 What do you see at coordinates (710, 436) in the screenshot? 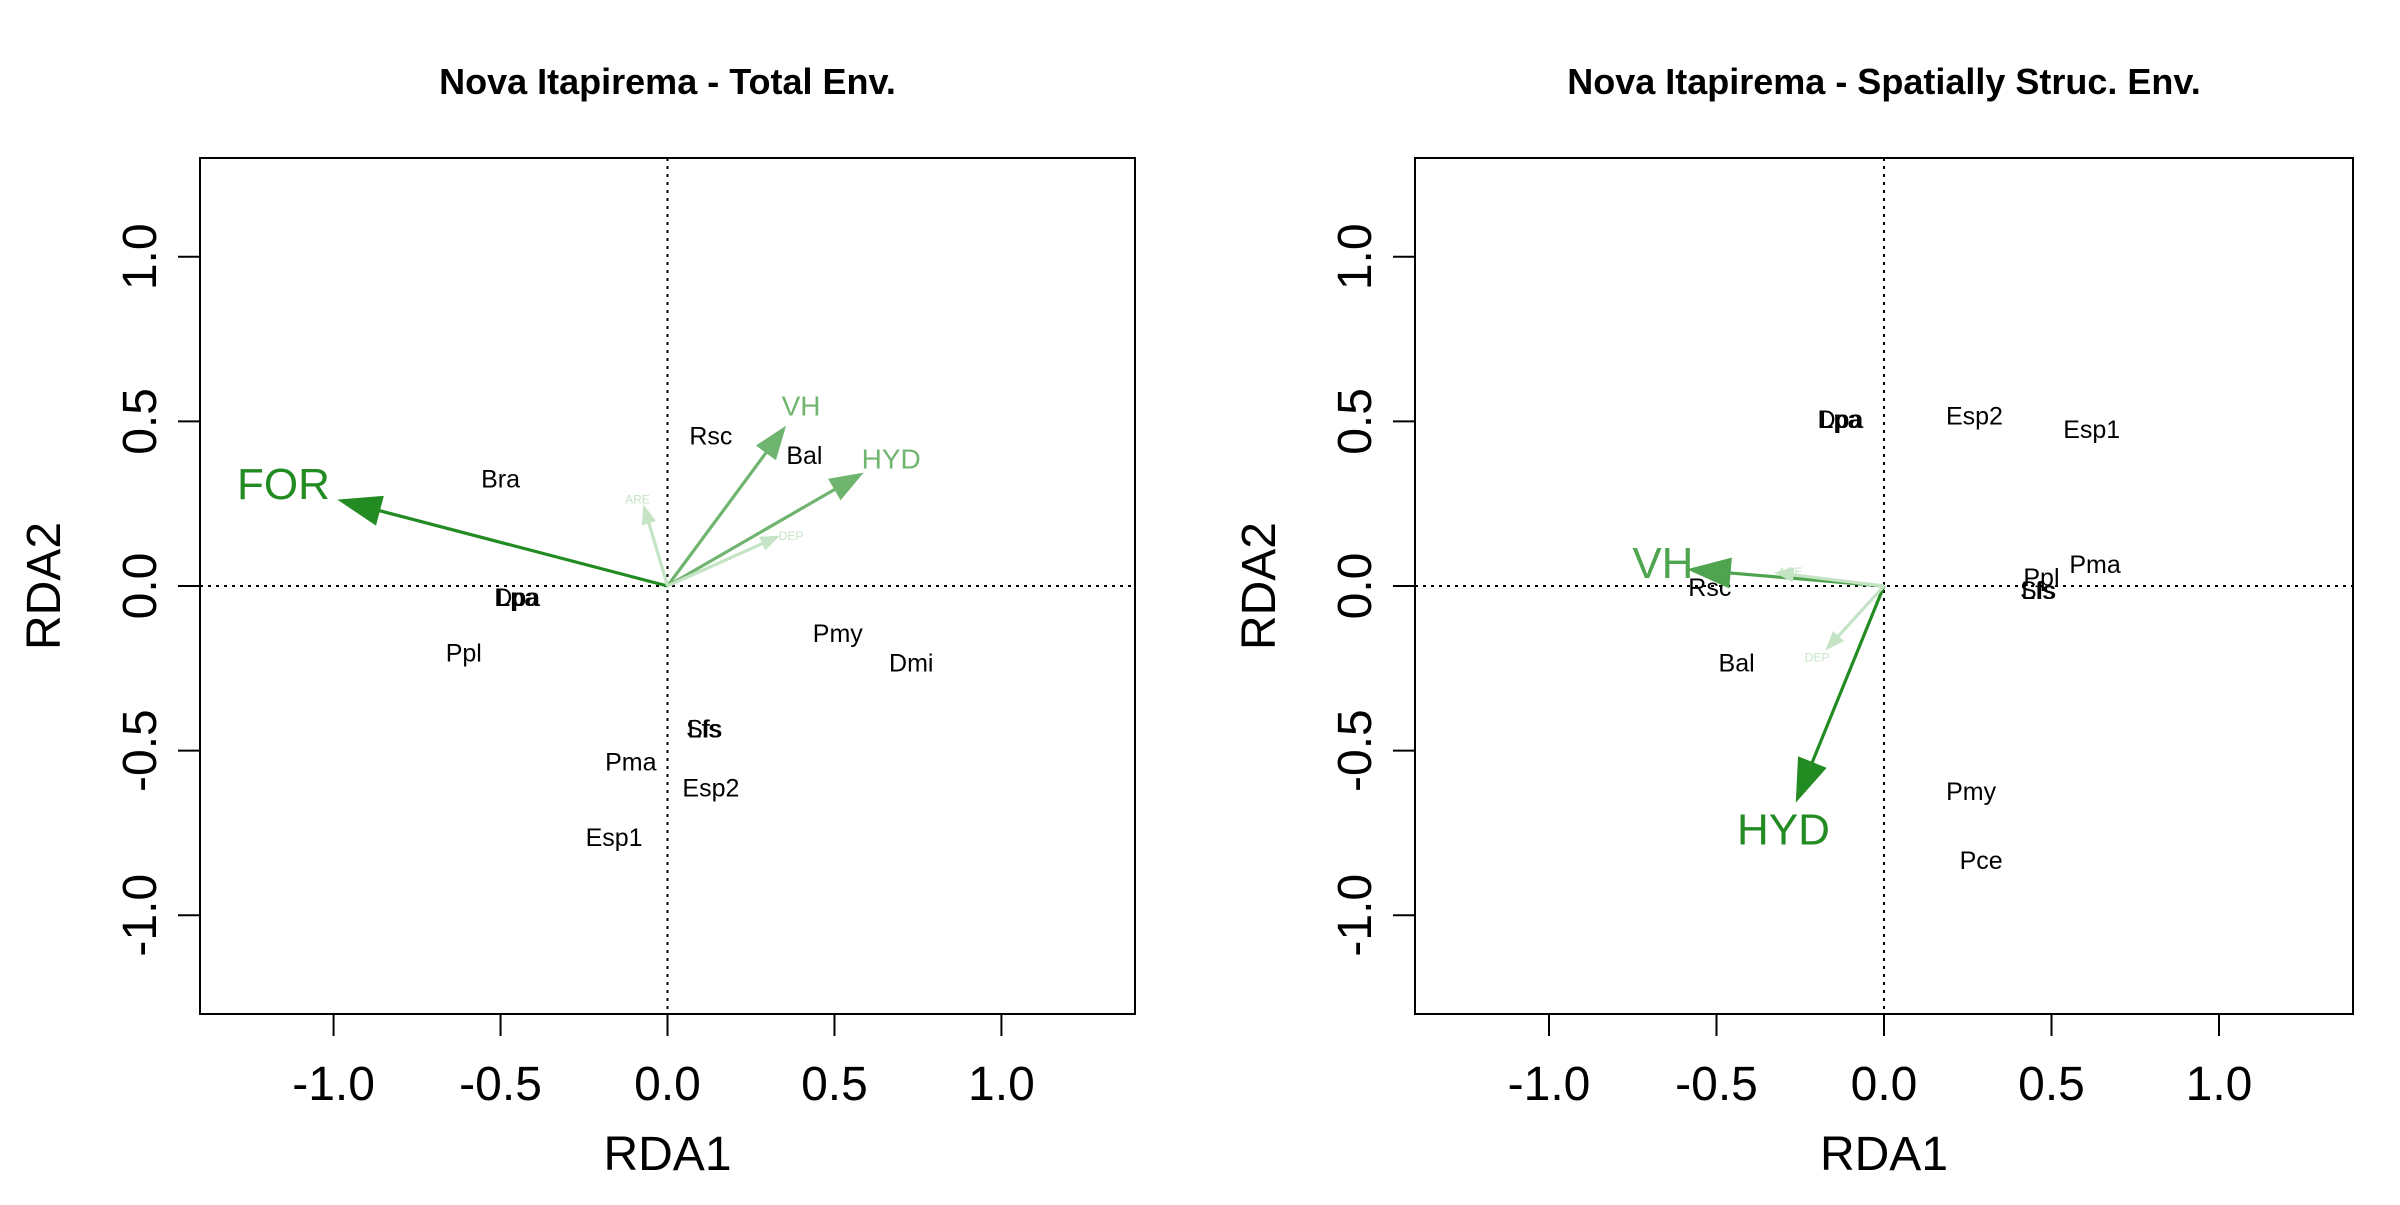
I see `species-label: Rsc` at bounding box center [710, 436].